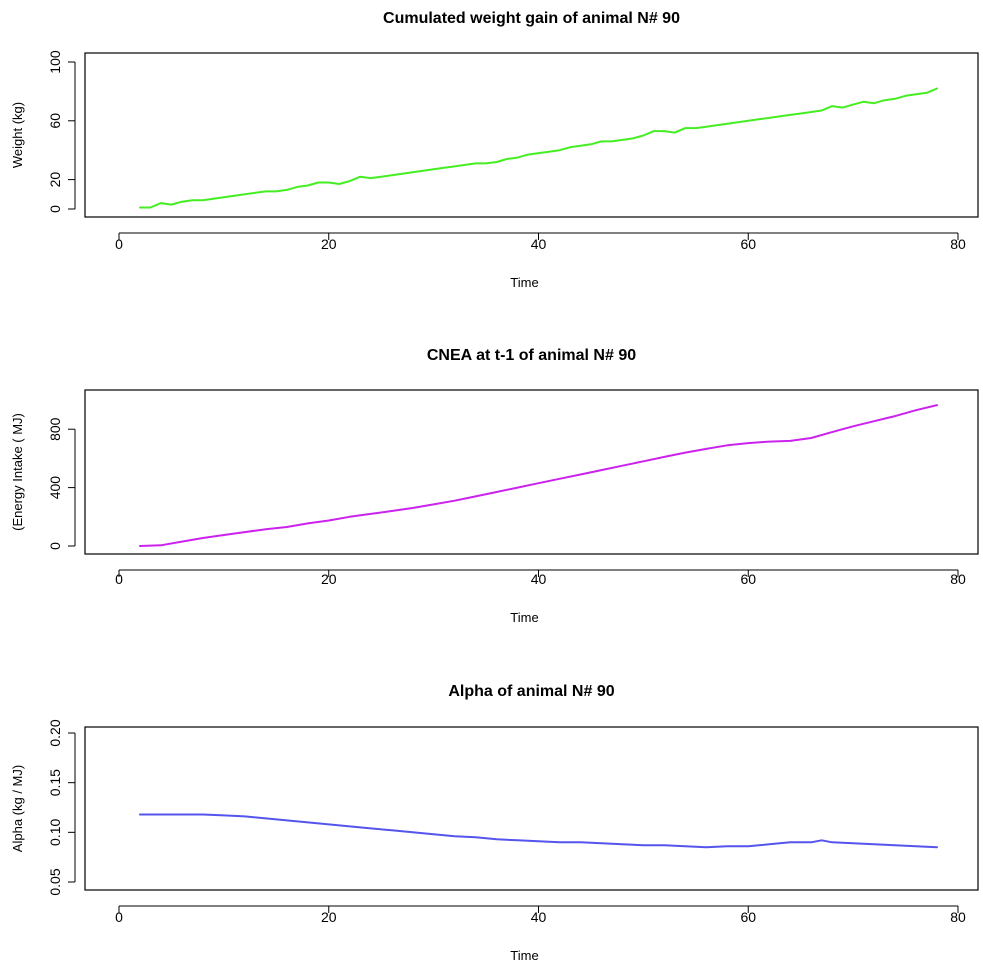 This screenshot has width=983, height=964. What do you see at coordinates (55, 881) in the screenshot?
I see `y-tick-label: 0.05` at bounding box center [55, 881].